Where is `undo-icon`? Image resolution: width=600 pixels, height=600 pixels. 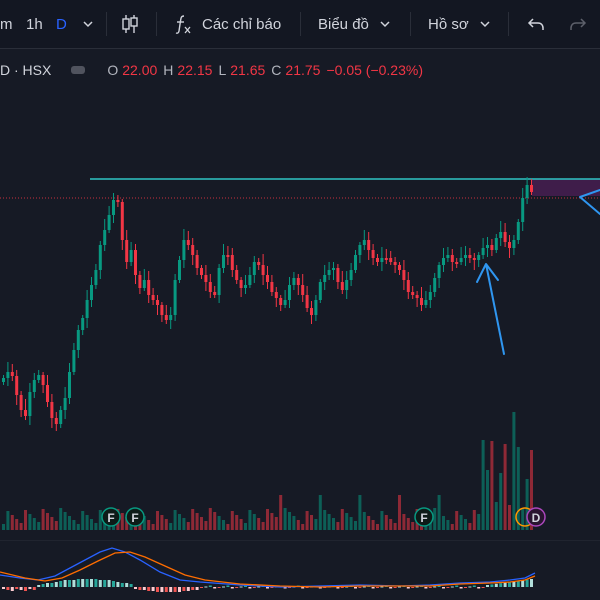
undo-icon is located at coordinates (535, 24).